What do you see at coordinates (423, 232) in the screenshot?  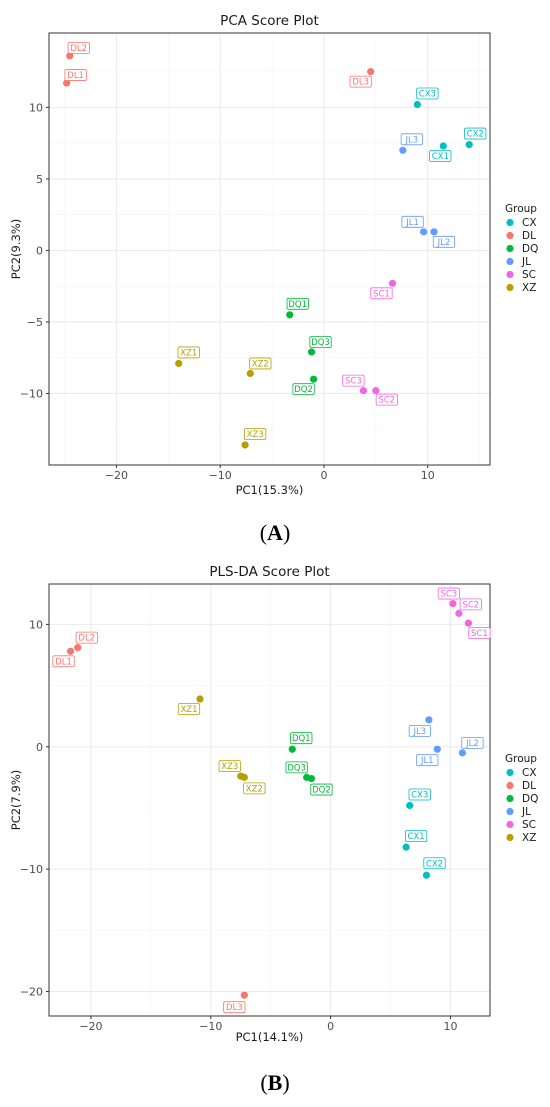 I see `point-jl1` at bounding box center [423, 232].